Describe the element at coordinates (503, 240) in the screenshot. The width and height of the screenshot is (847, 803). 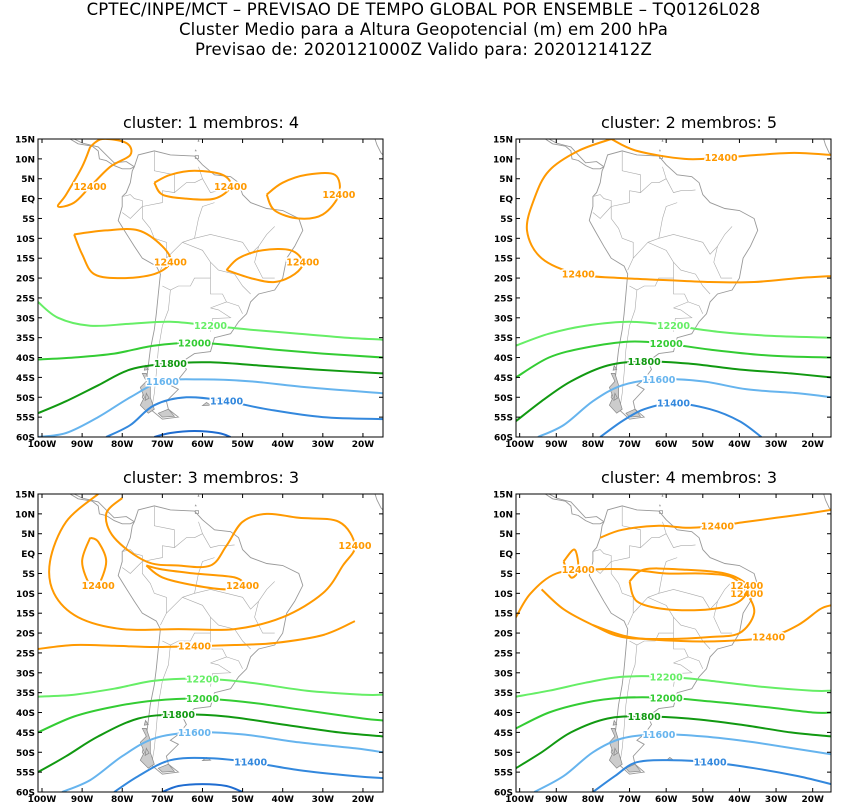
I see `lat-tick-label: 10S` at that location.